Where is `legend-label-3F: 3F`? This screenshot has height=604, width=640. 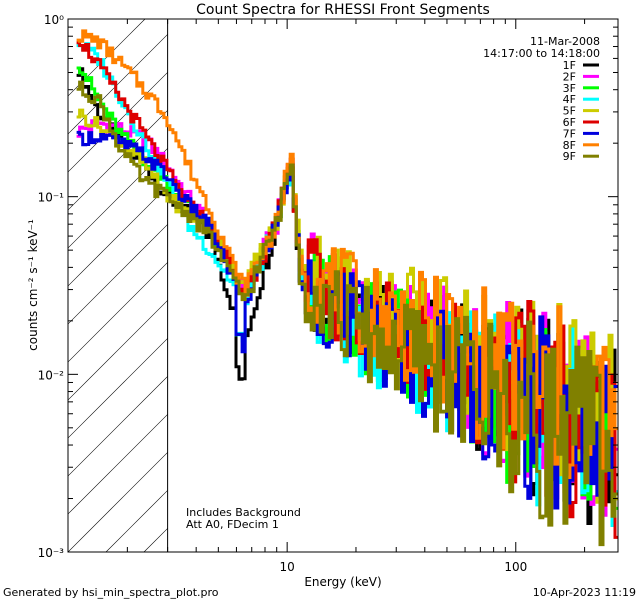
legend-label-3F: 3F is located at coordinates (569, 88).